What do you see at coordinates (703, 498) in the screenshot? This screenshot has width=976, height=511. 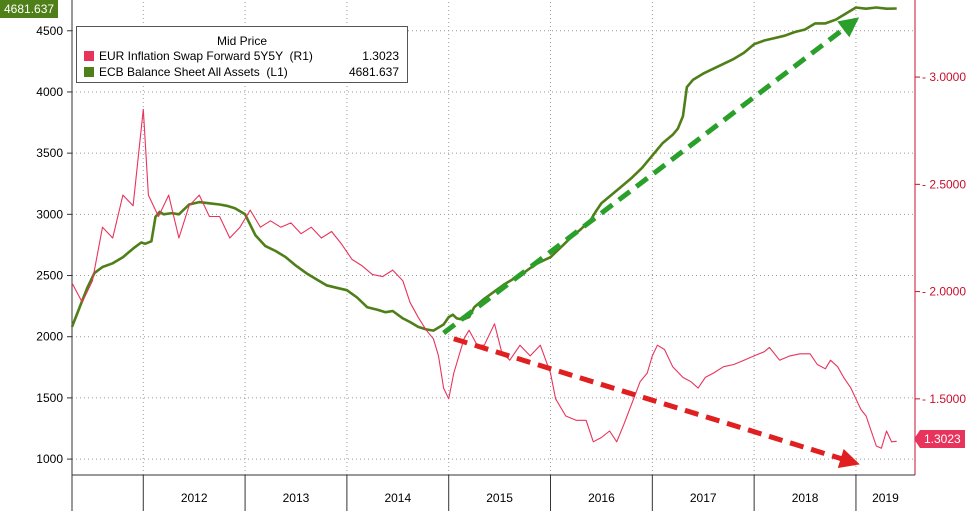 I see `x-year-label: 2017` at bounding box center [703, 498].